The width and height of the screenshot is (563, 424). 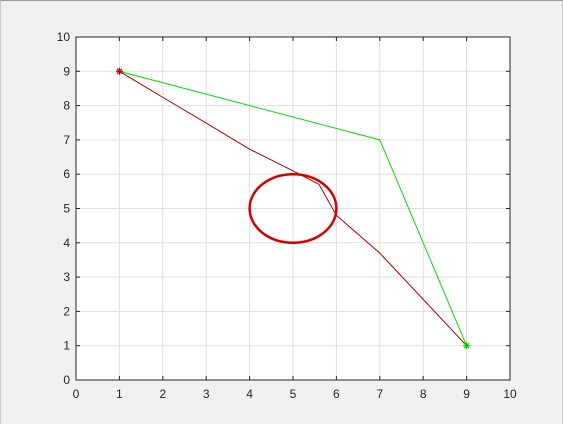 I want to click on y-tick-label: 2, so click(x=66, y=311).